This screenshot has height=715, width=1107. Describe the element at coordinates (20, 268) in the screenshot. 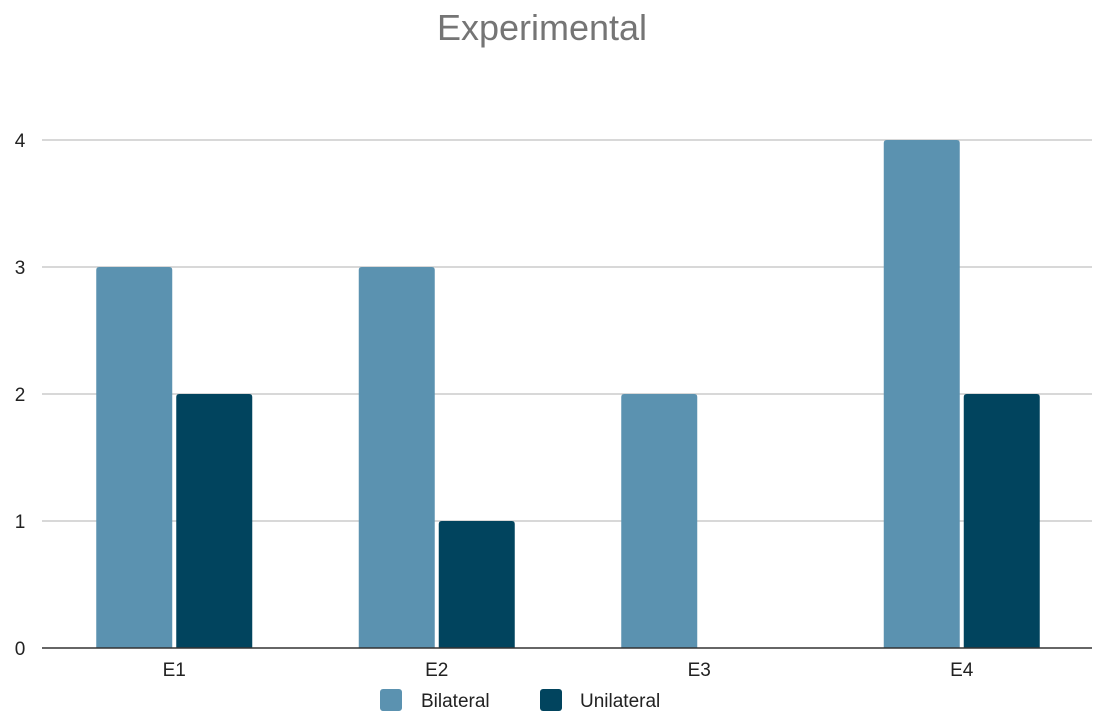

I see `y-tick-label: 3` at that location.